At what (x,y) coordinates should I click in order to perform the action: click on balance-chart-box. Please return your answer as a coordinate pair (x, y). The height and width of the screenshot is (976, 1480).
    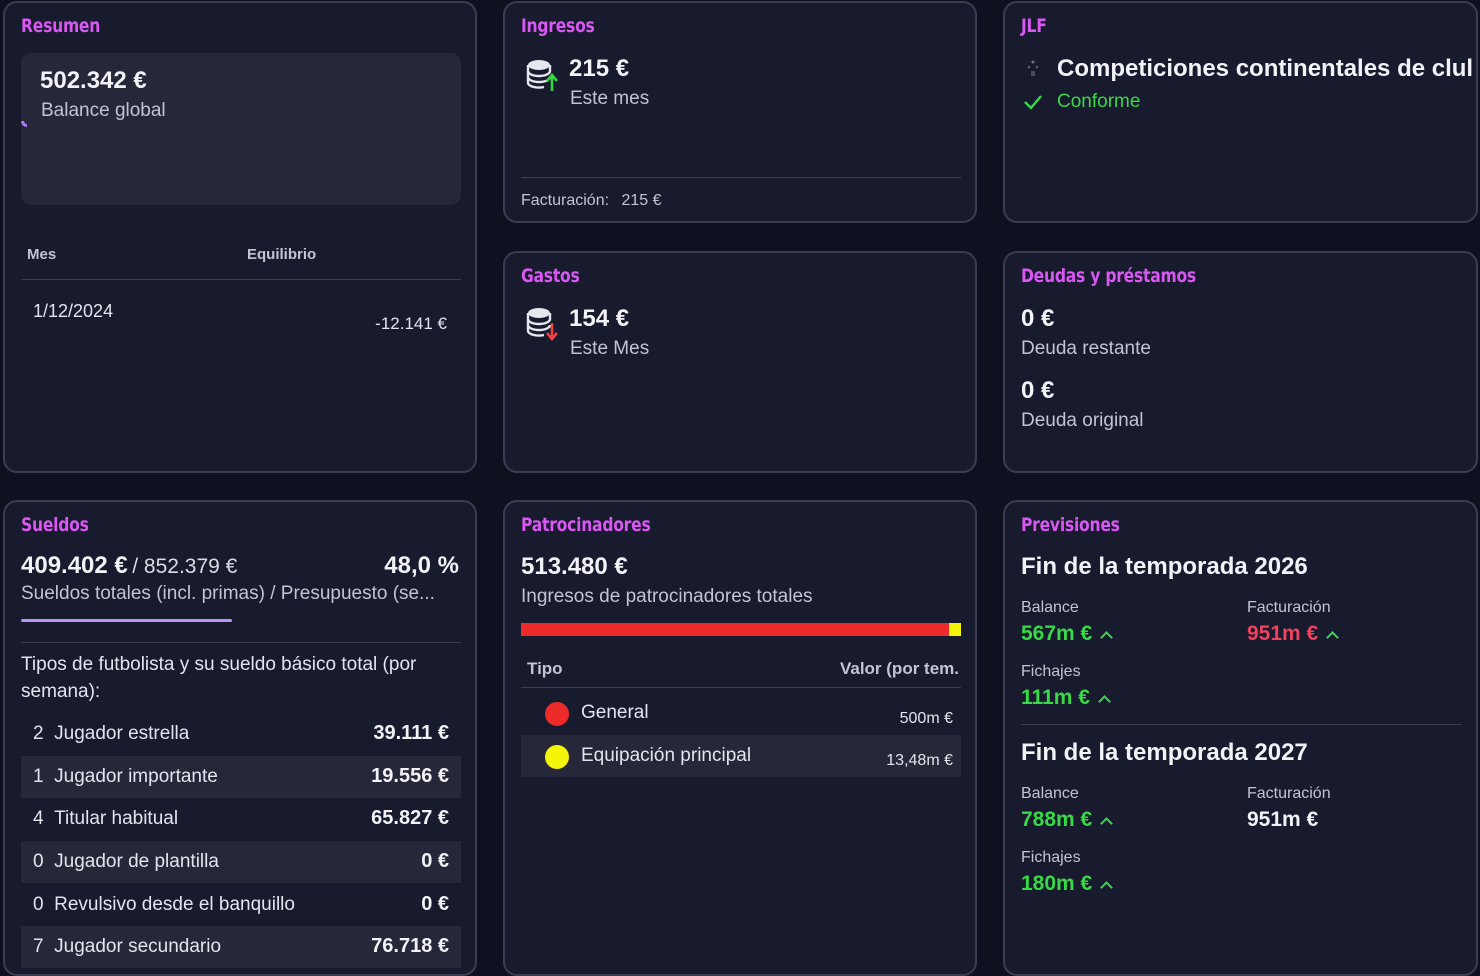
    Looking at the image, I should click on (241, 129).